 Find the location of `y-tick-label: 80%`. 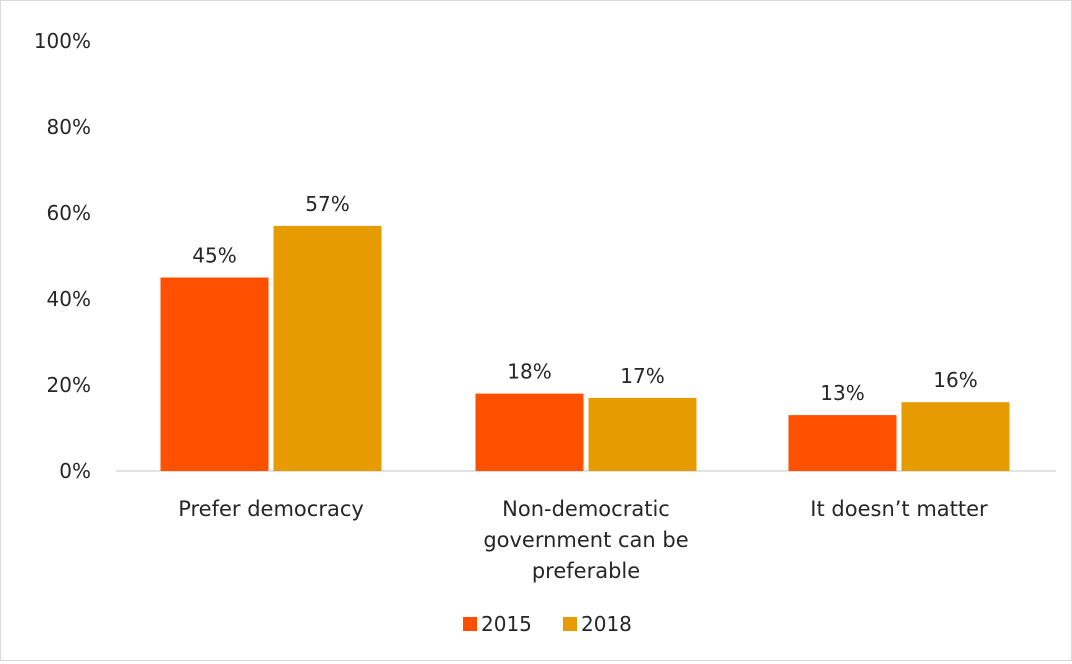

y-tick-label: 80% is located at coordinates (69, 127).